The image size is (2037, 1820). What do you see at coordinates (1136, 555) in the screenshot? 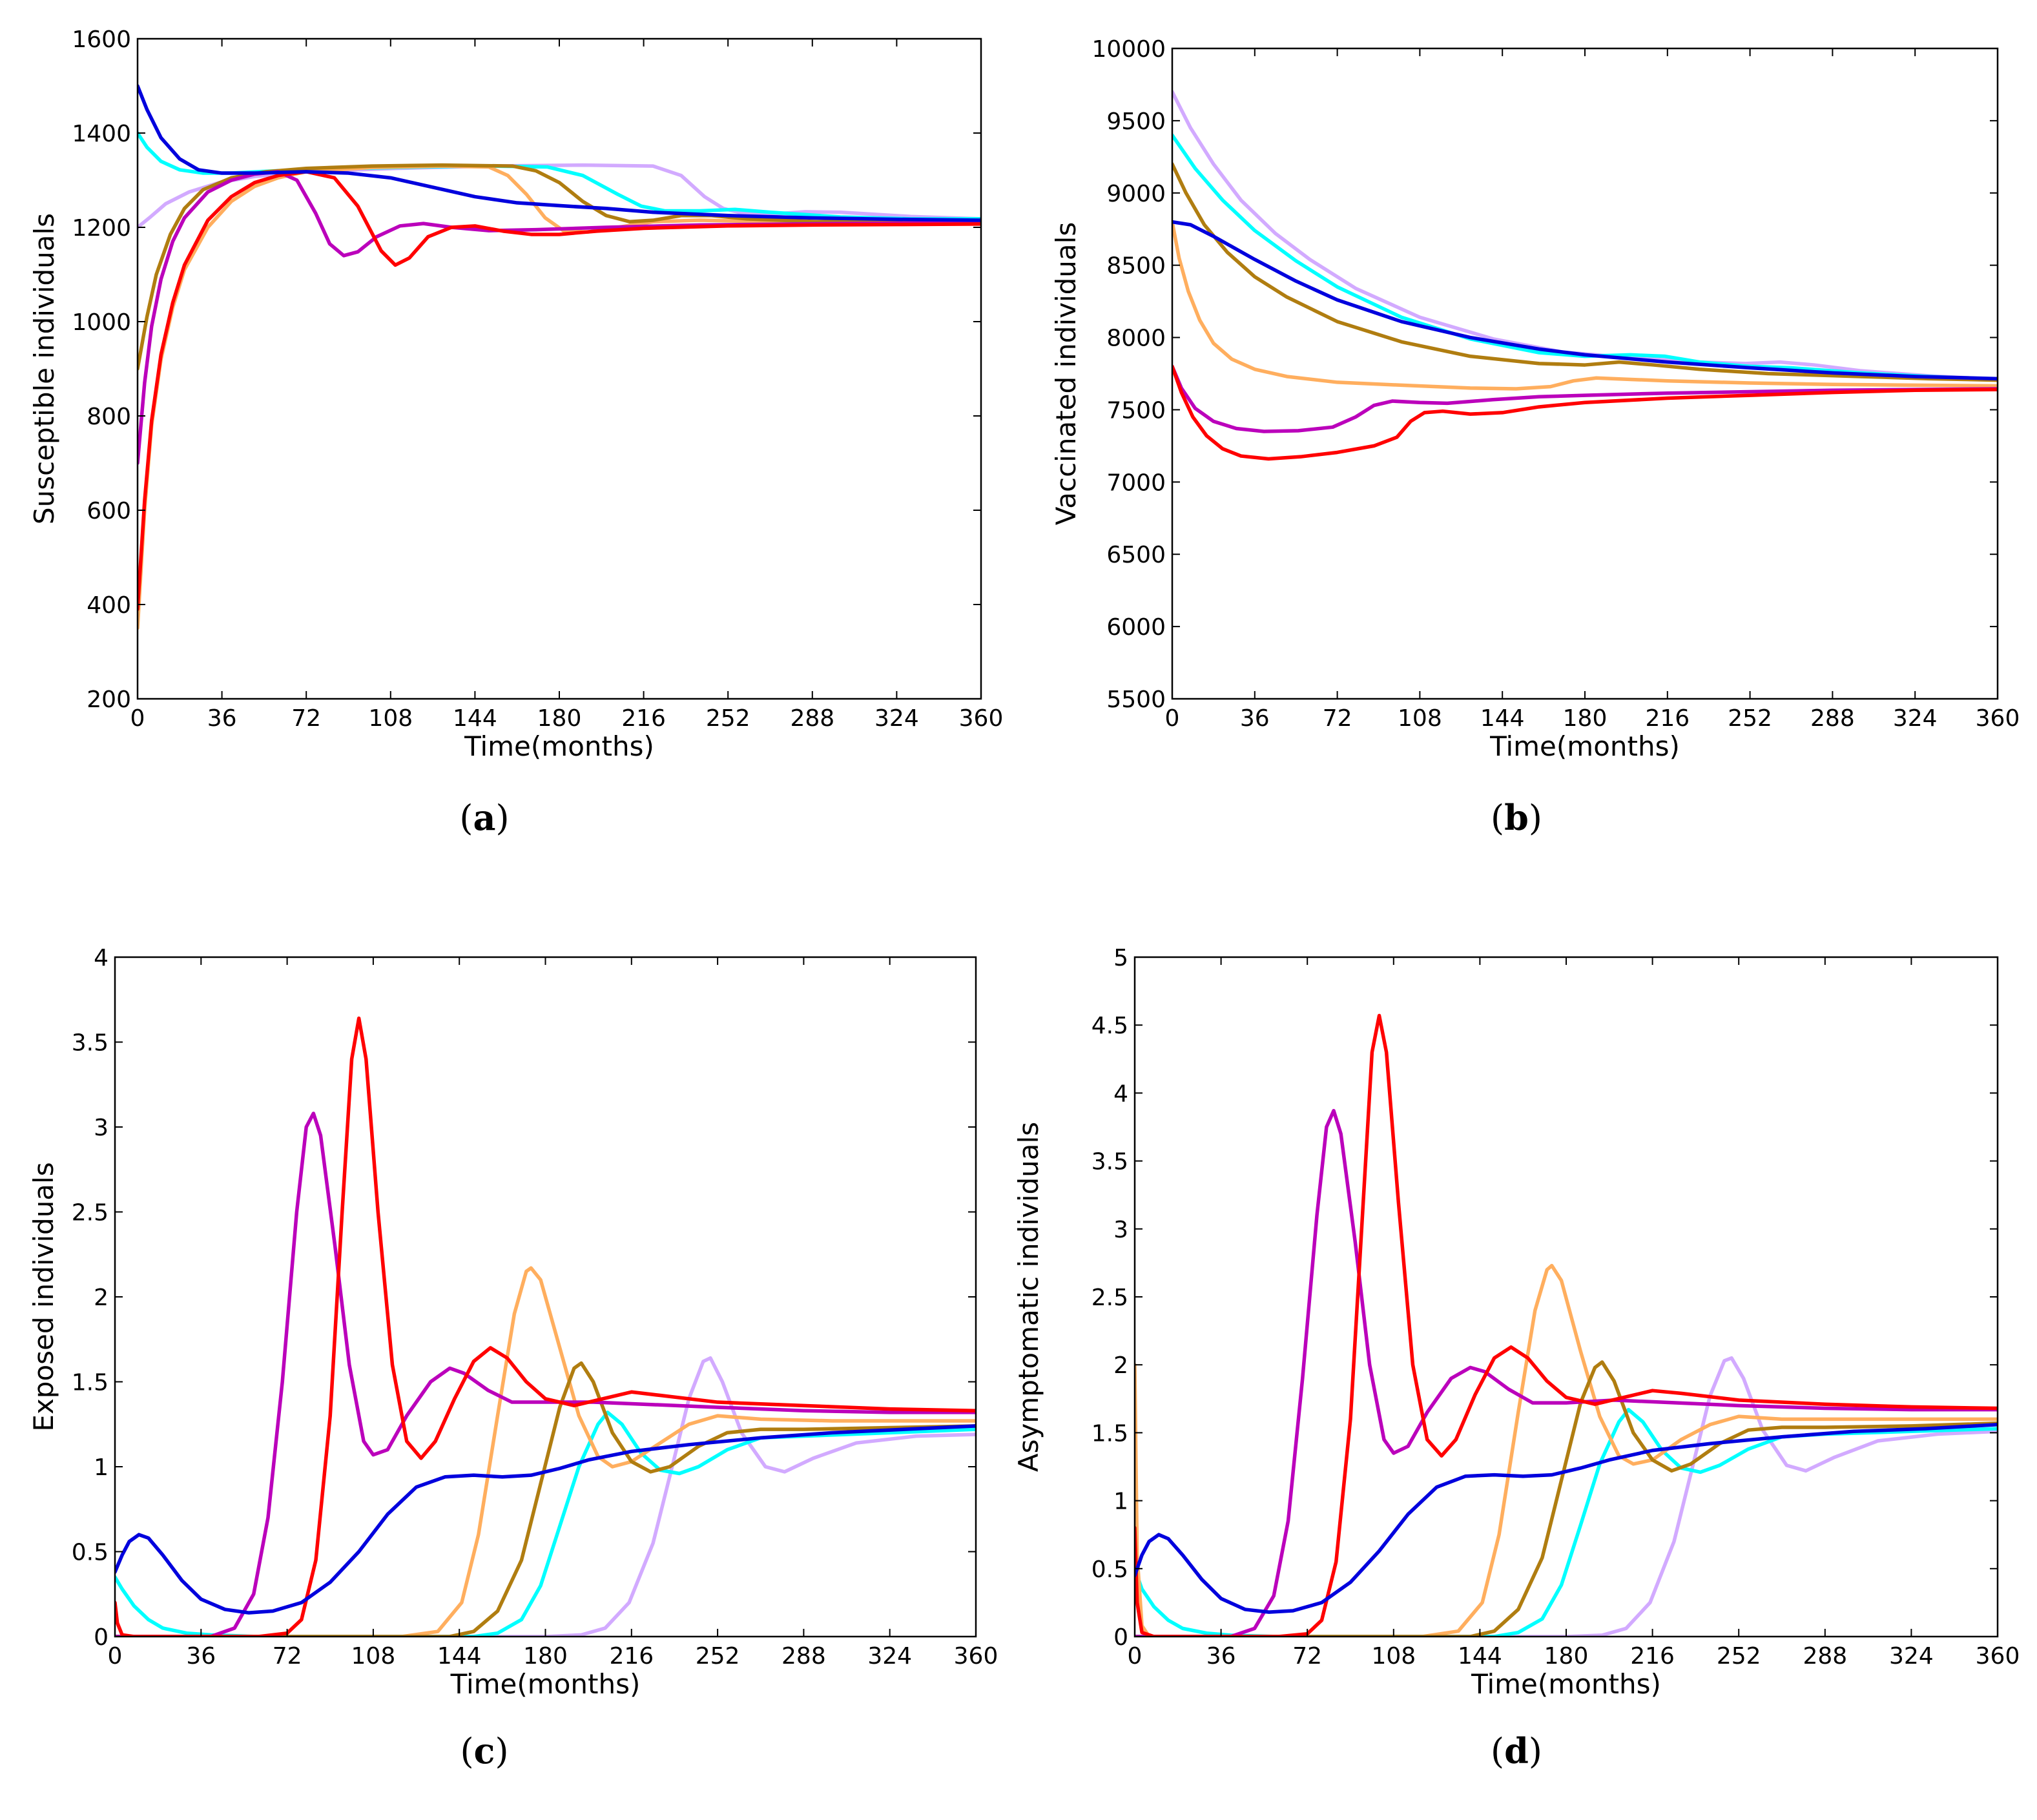
I see `y-tick-label: 6500` at bounding box center [1136, 555].